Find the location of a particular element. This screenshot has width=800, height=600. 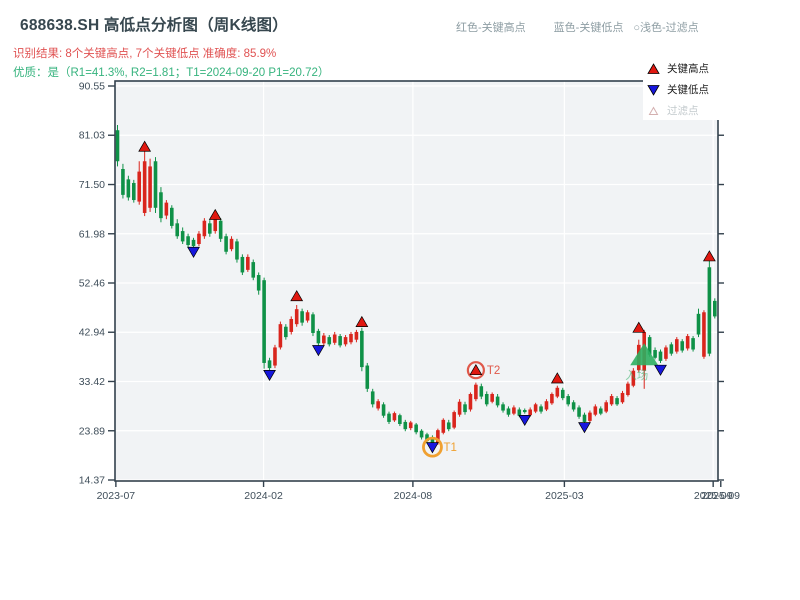

legend-item-key-high: 关键高点 is located at coordinates (685, 68).